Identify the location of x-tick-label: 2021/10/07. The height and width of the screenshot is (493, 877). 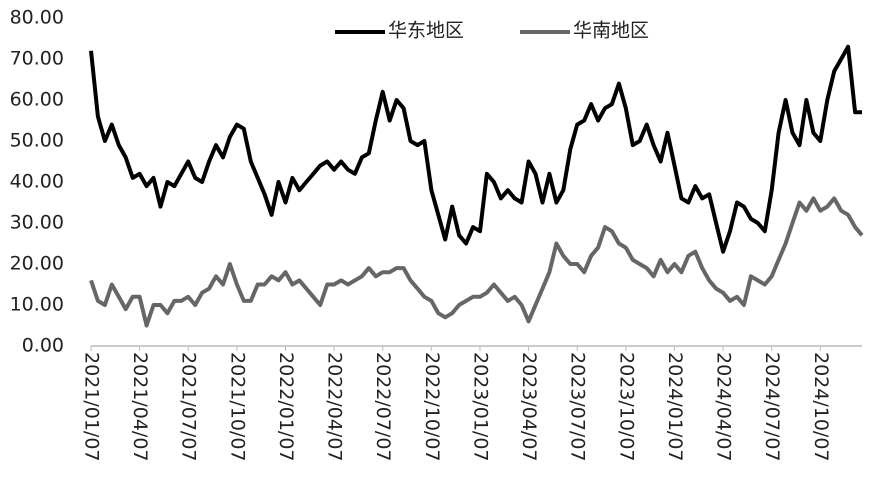
(237, 407).